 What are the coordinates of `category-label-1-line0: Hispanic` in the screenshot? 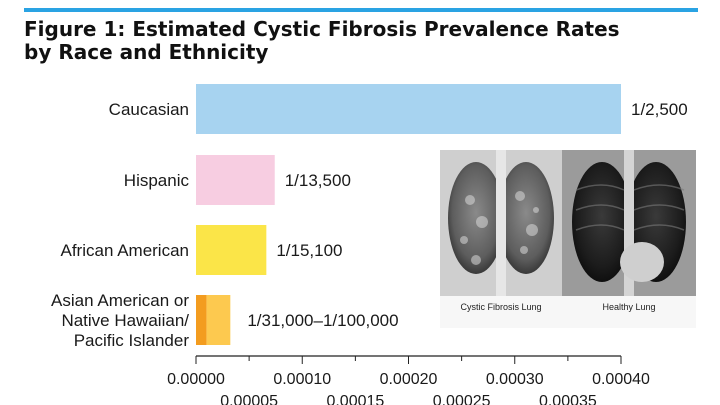 It's located at (157, 180).